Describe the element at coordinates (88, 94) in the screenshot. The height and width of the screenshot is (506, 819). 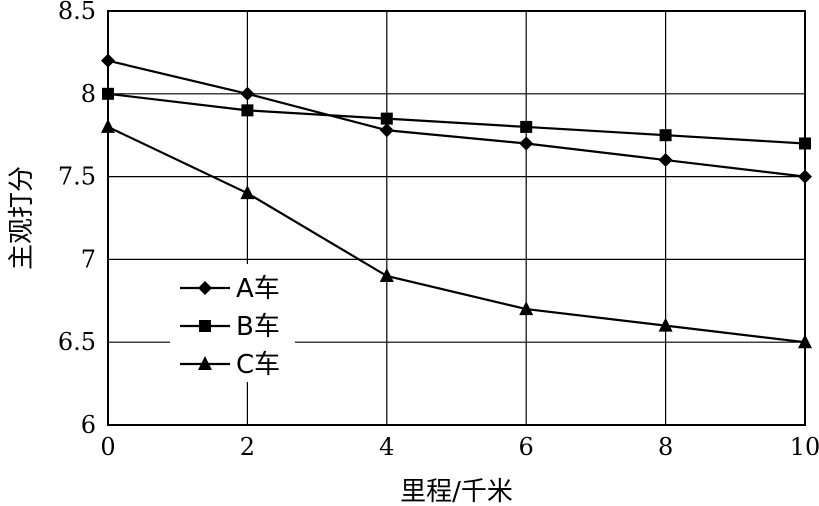
I see `y-tick-label: 8` at that location.